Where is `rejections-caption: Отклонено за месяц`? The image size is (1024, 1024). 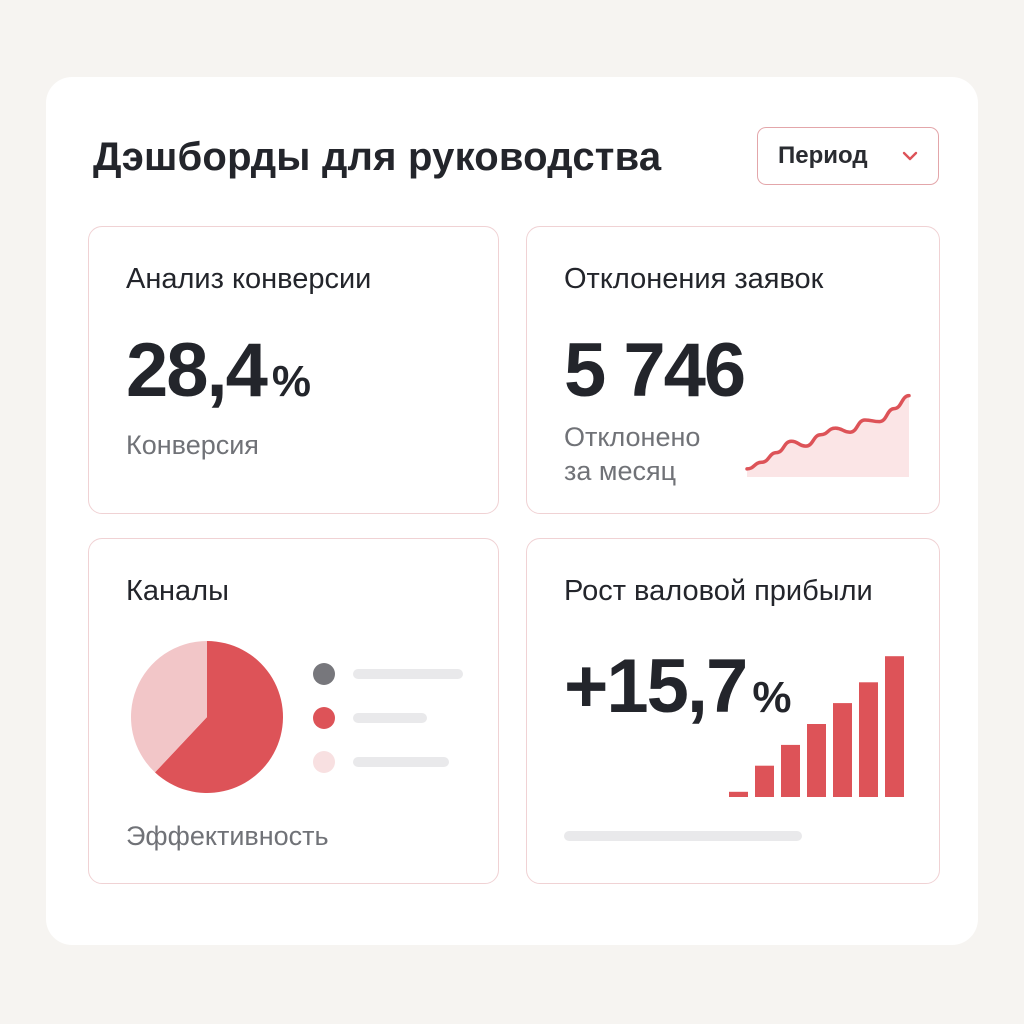
rejections-caption: Отклонено за месяц is located at coordinates (632, 454).